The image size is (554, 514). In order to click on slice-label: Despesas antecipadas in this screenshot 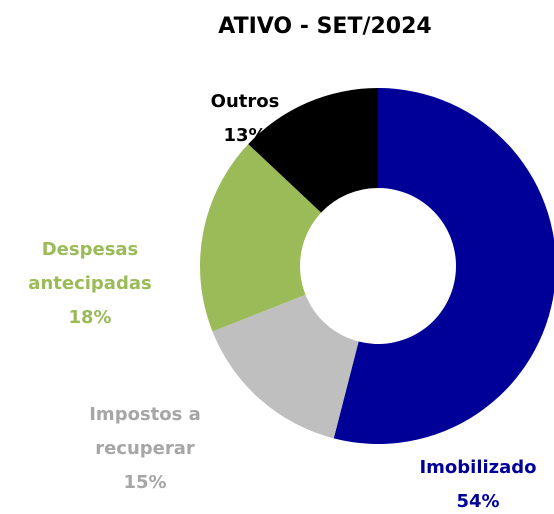, I will do `click(90, 266)`.